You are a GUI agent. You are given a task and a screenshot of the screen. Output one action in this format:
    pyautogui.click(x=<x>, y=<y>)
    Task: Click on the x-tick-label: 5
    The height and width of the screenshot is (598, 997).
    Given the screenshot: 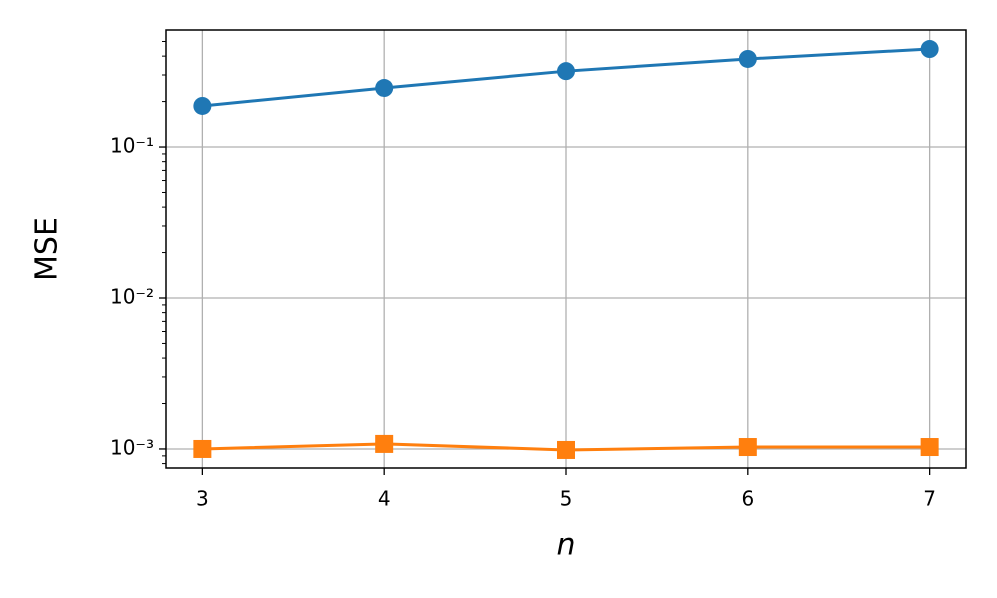 What is the action you would take?
    pyautogui.click(x=566, y=499)
    